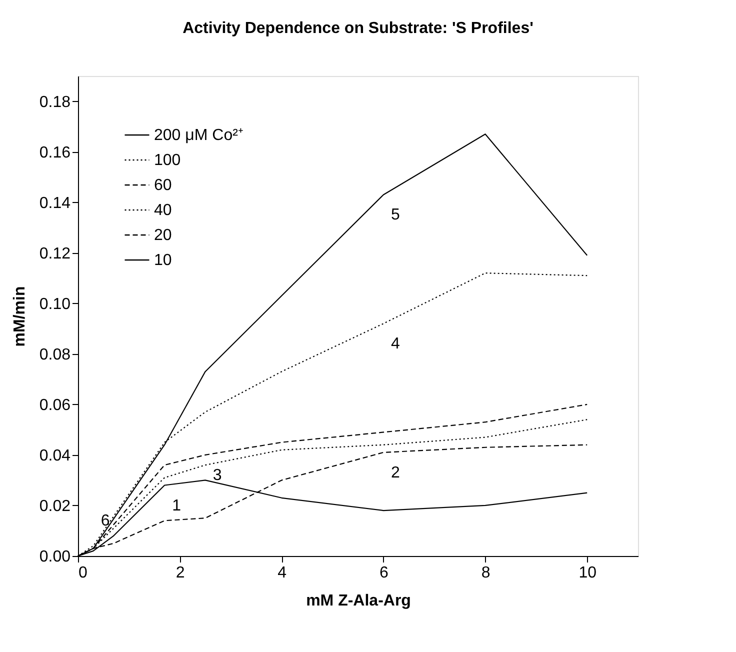 The height and width of the screenshot is (652, 736). Describe the element at coordinates (55, 455) in the screenshot. I see `y-tick-label: 0.04` at that location.